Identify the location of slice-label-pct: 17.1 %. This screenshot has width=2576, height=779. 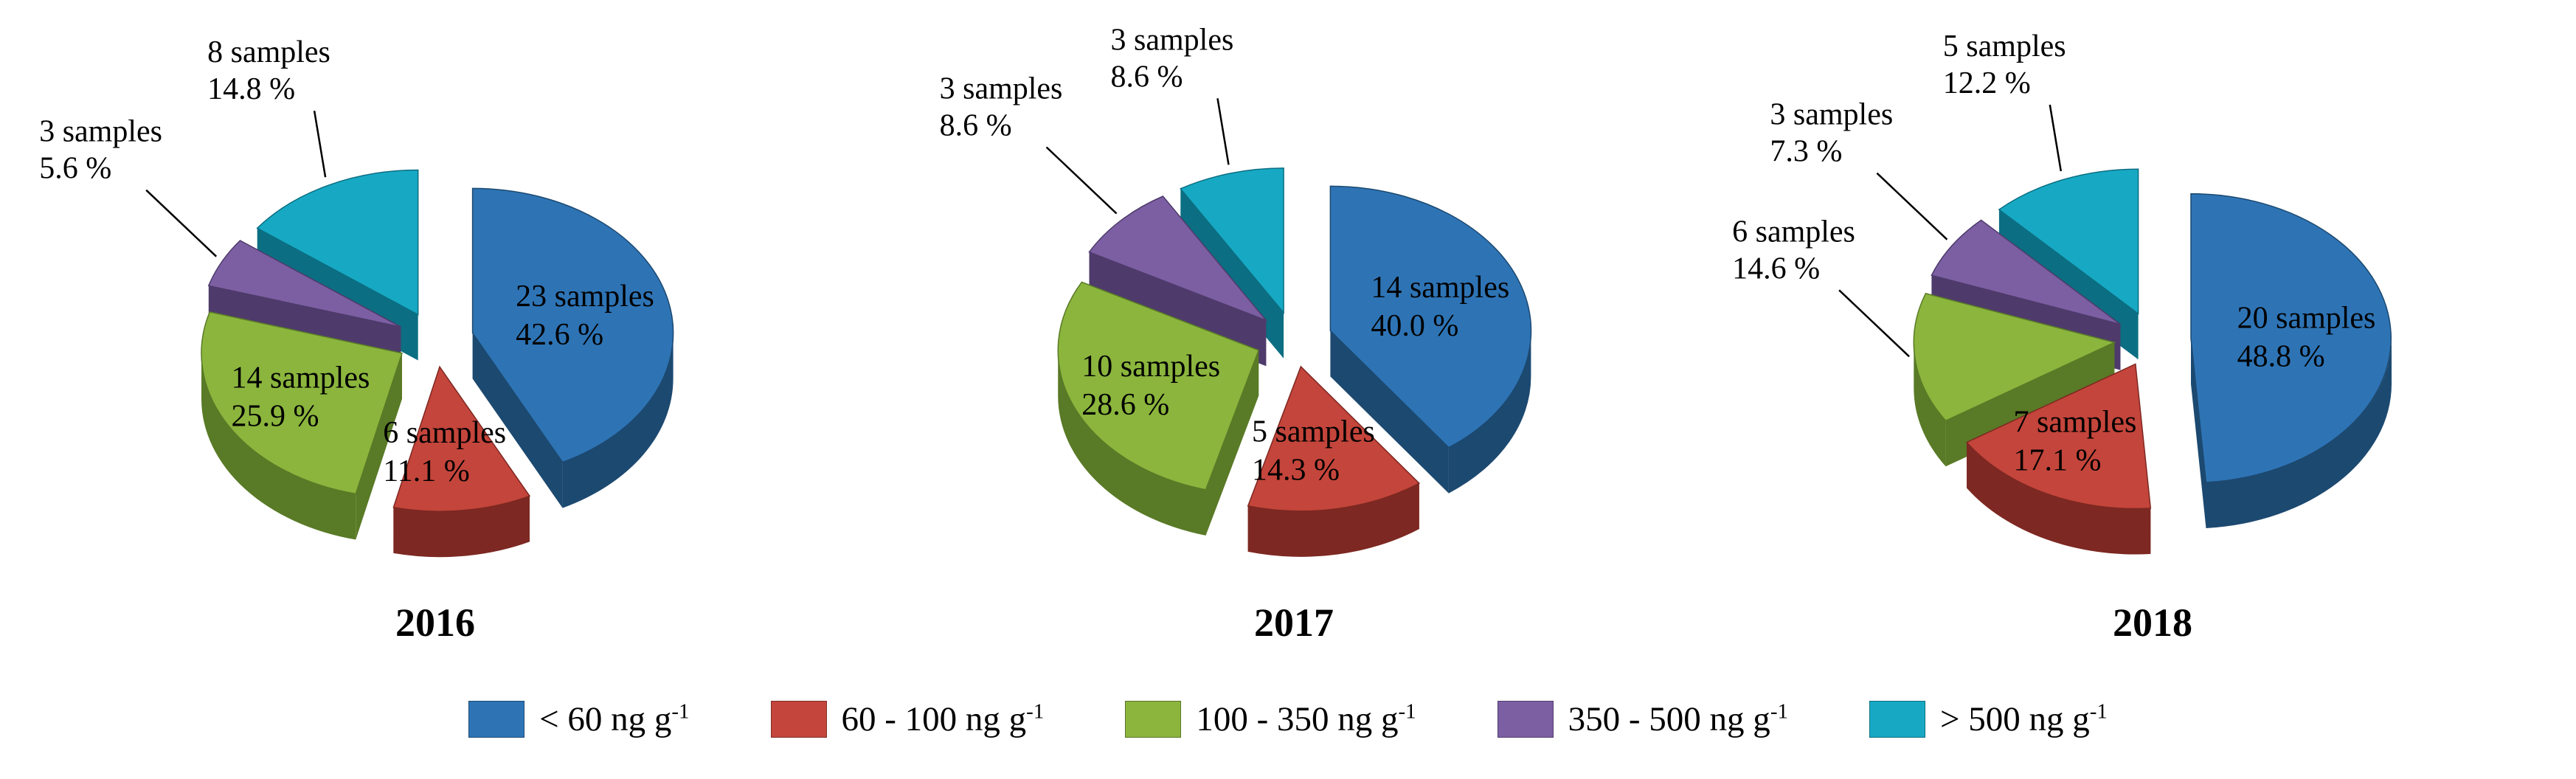
(2058, 460).